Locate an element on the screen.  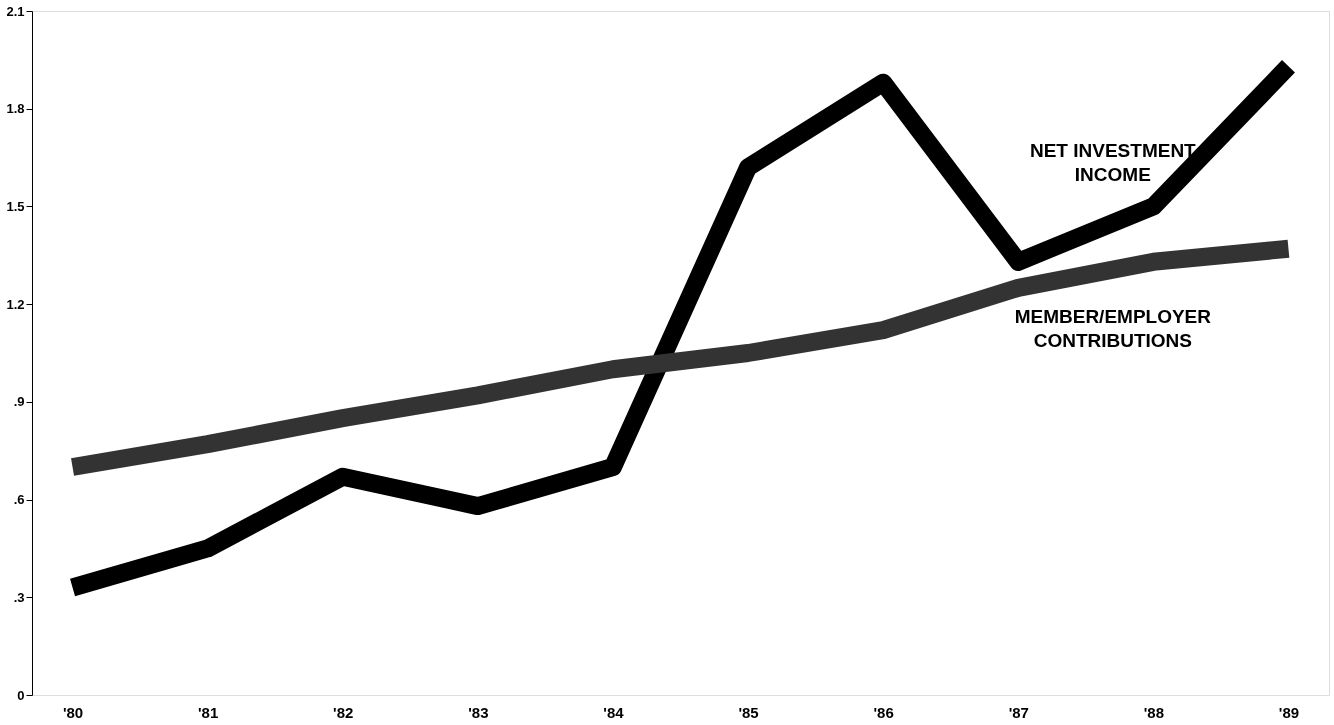
x-tick-label: '83 is located at coordinates (478, 712).